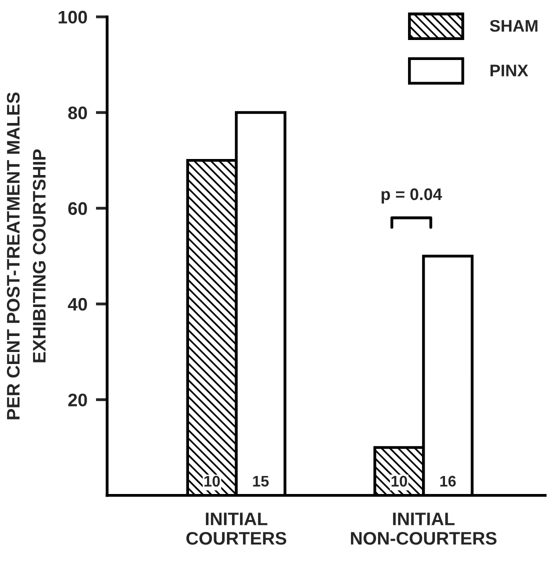  Describe the element at coordinates (26, 256) in the screenshot. I see `y-axis-title: PER CENT POST-TREATMENT MALES EXHIBITING COURTSHIP` at that location.